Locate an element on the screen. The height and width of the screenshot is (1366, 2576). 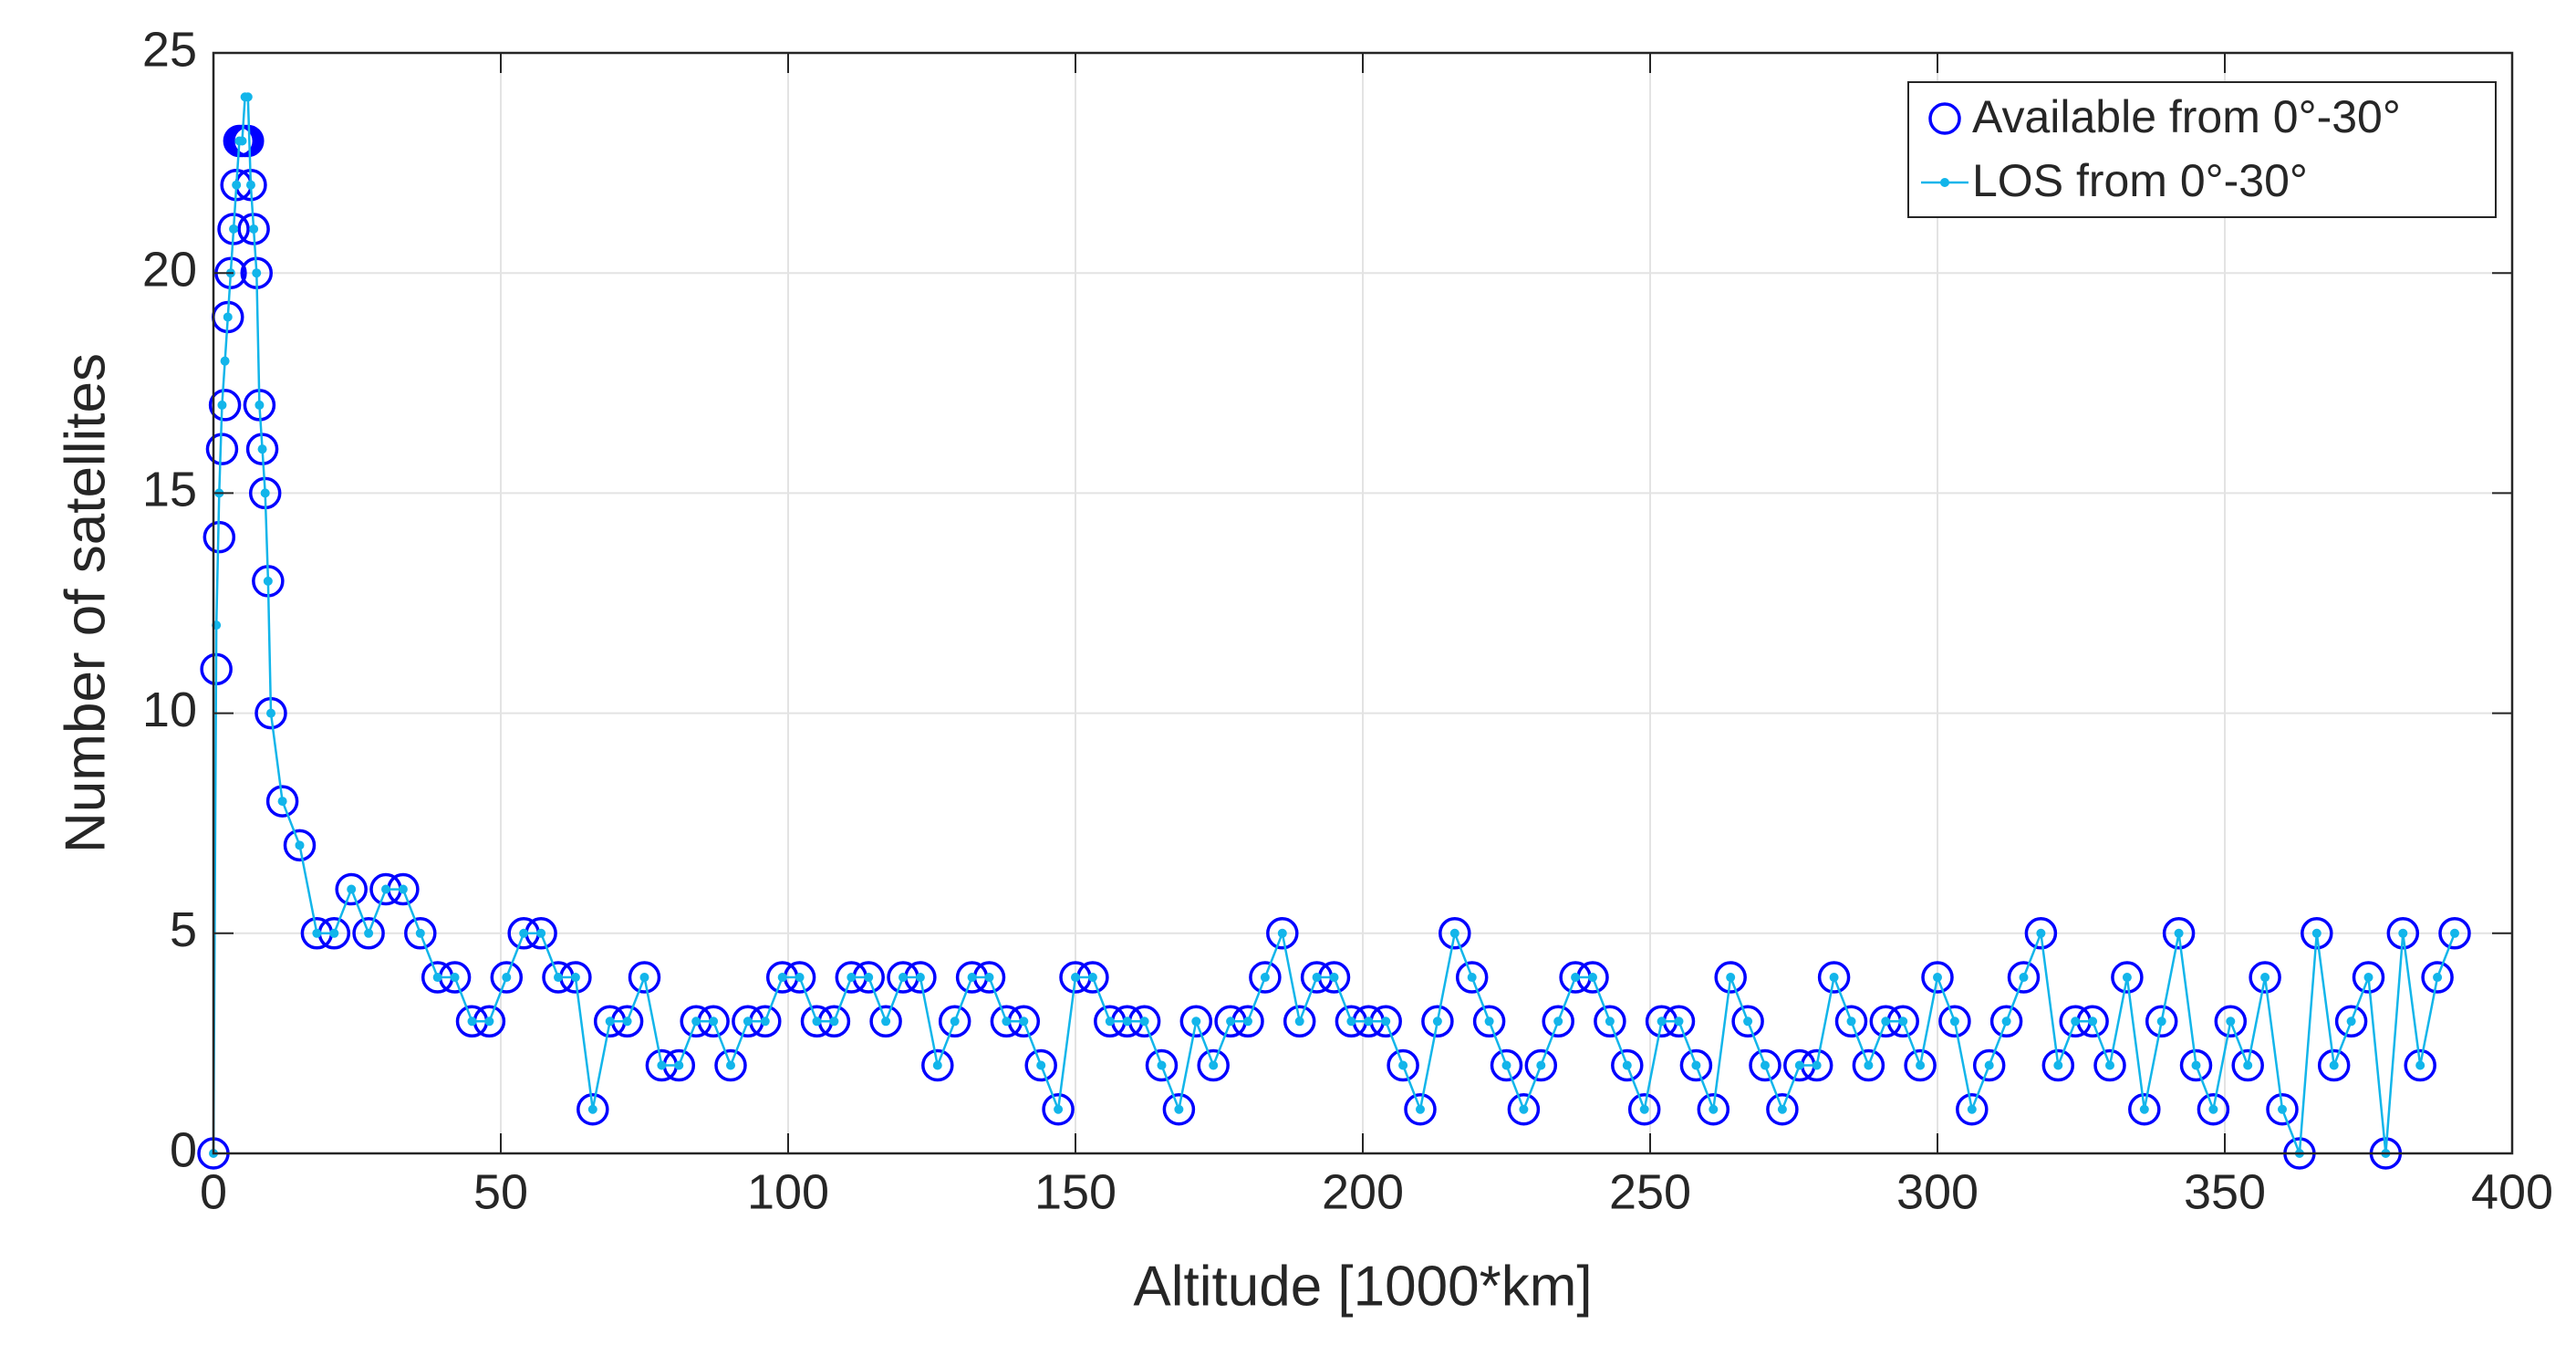
y-tick-label: 15 is located at coordinates (169, 490).